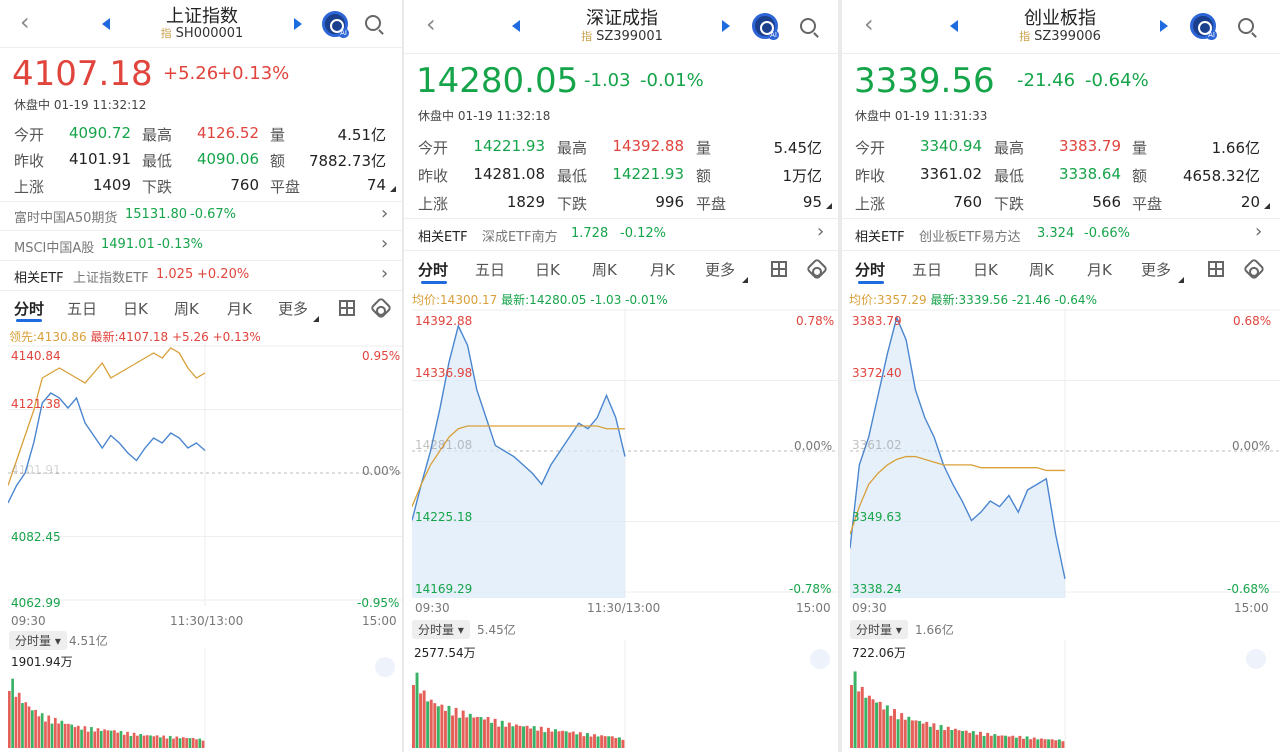 The width and height of the screenshot is (1280, 752). What do you see at coordinates (66, 218) in the screenshot?
I see `related-label: 富时中国A50期货` at bounding box center [66, 218].